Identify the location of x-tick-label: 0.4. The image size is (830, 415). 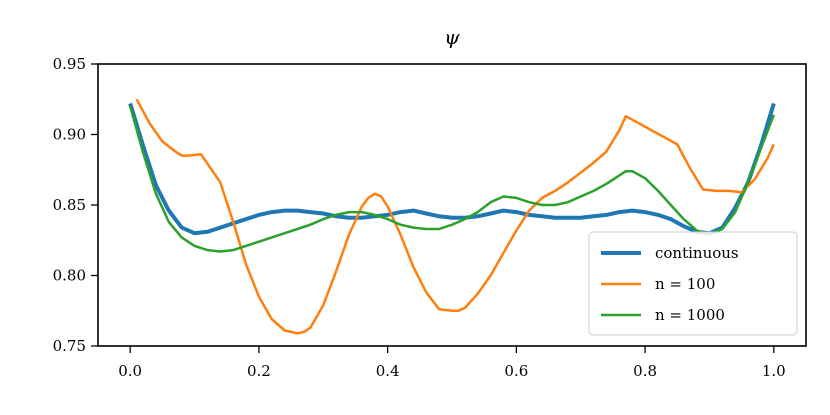
(388, 371).